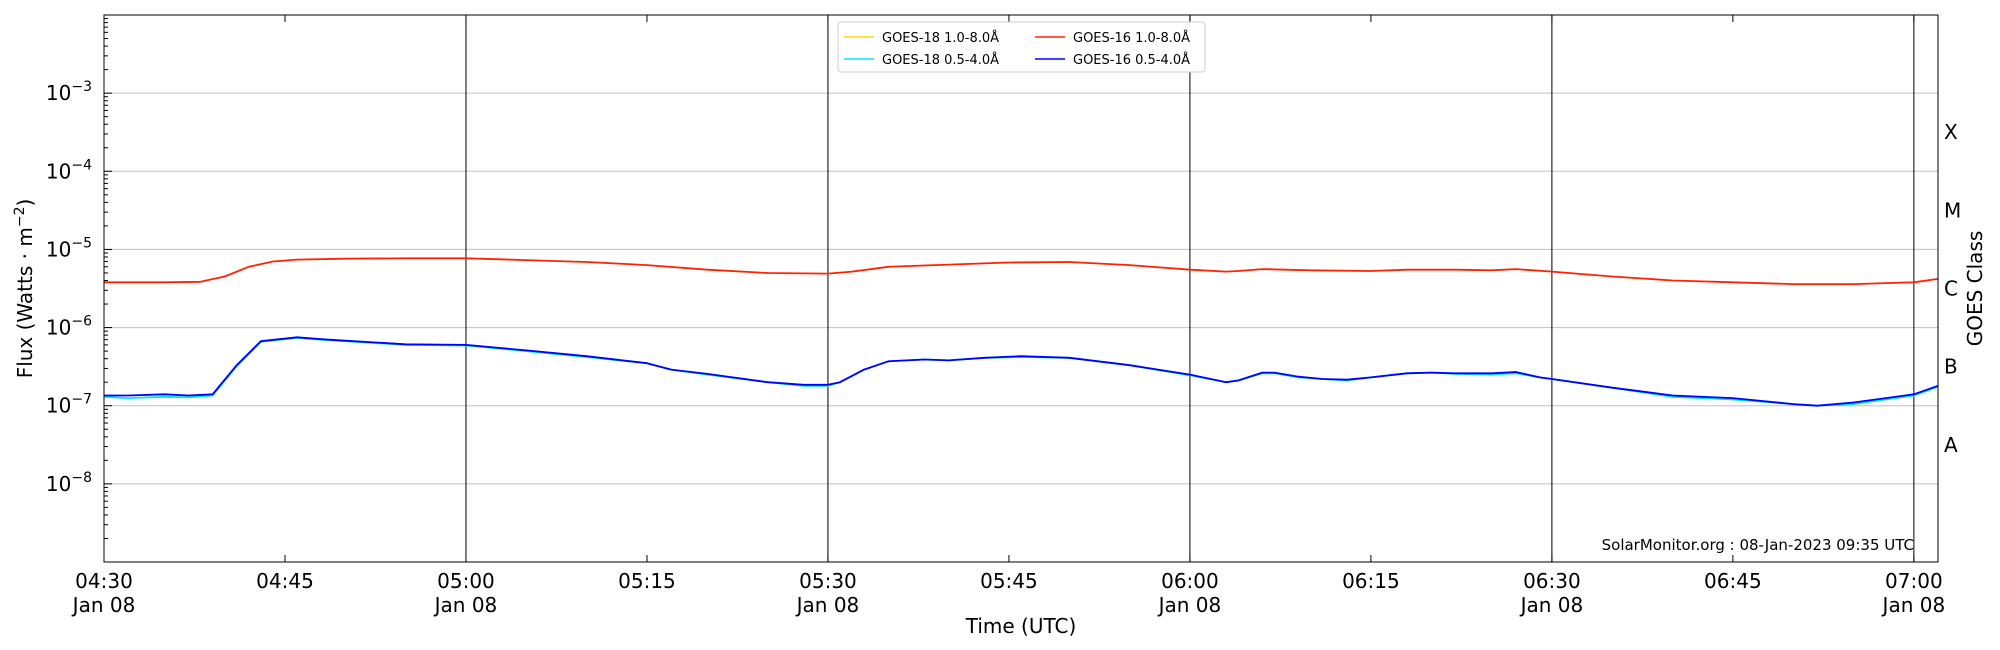 This screenshot has width=2000, height=650. Describe the element at coordinates (1021, 271) in the screenshot. I see `series-line-goes-16-1-0-8-0-` at that location.